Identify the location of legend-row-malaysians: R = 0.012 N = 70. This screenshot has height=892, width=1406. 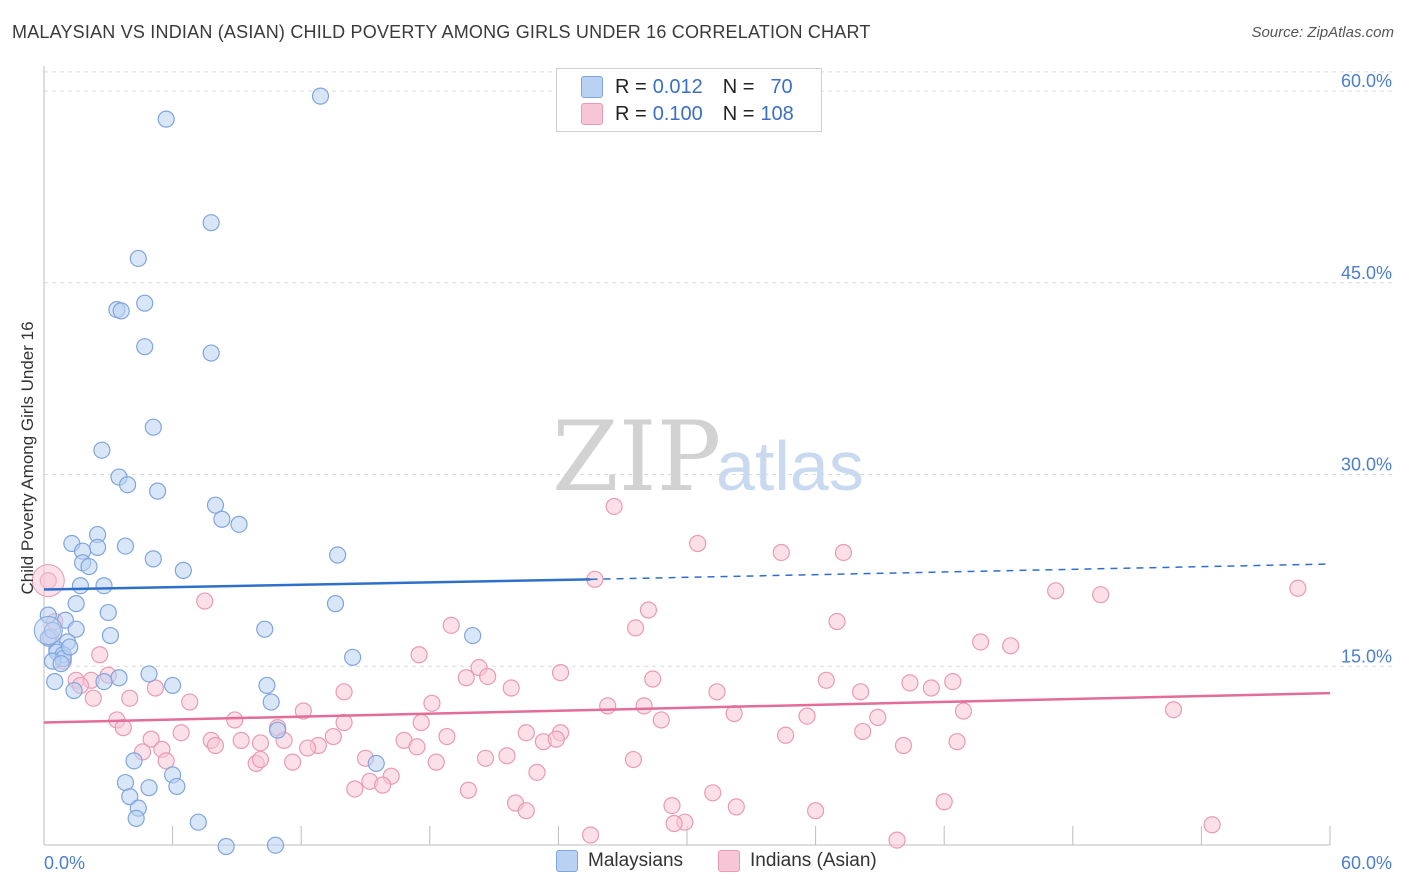
(687, 87).